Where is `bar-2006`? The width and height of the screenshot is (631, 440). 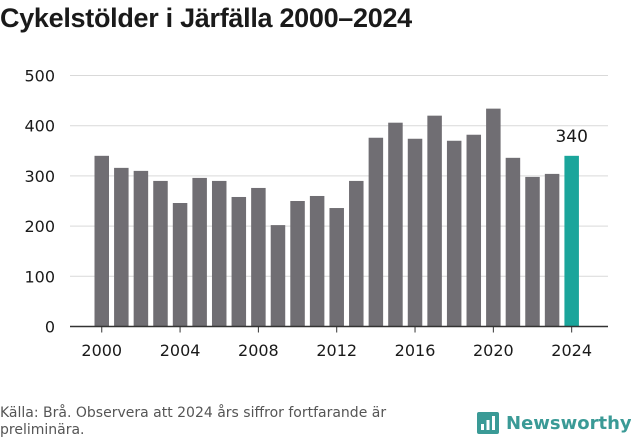 bar-2006 is located at coordinates (219, 253).